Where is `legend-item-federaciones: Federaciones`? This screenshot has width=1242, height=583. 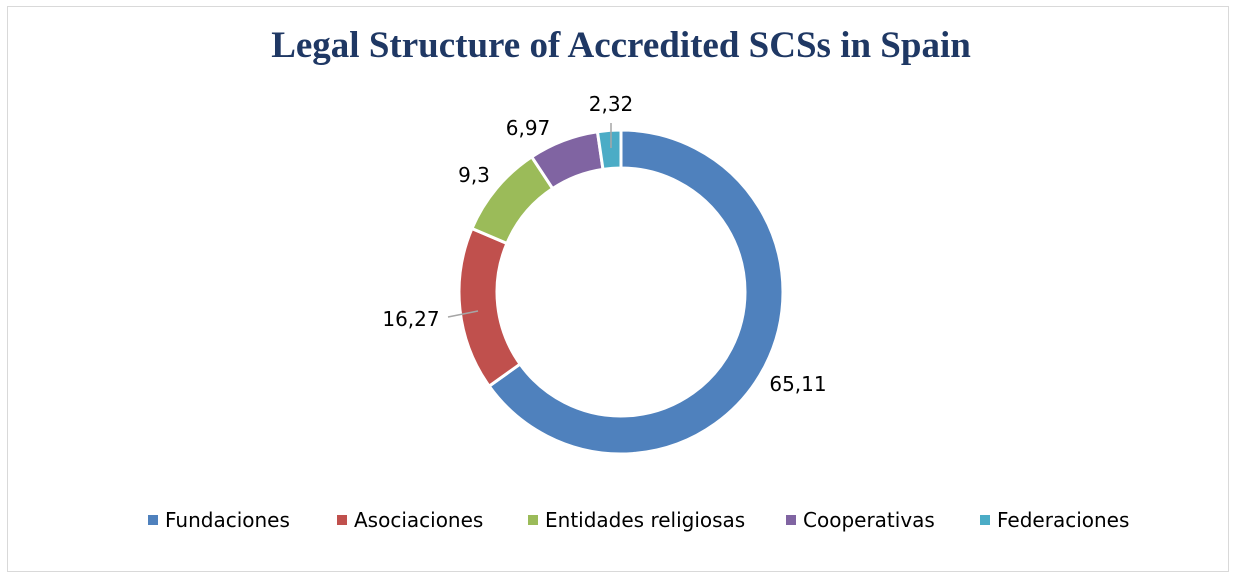
legend-item-federaciones: Federaciones is located at coordinates (1054, 520).